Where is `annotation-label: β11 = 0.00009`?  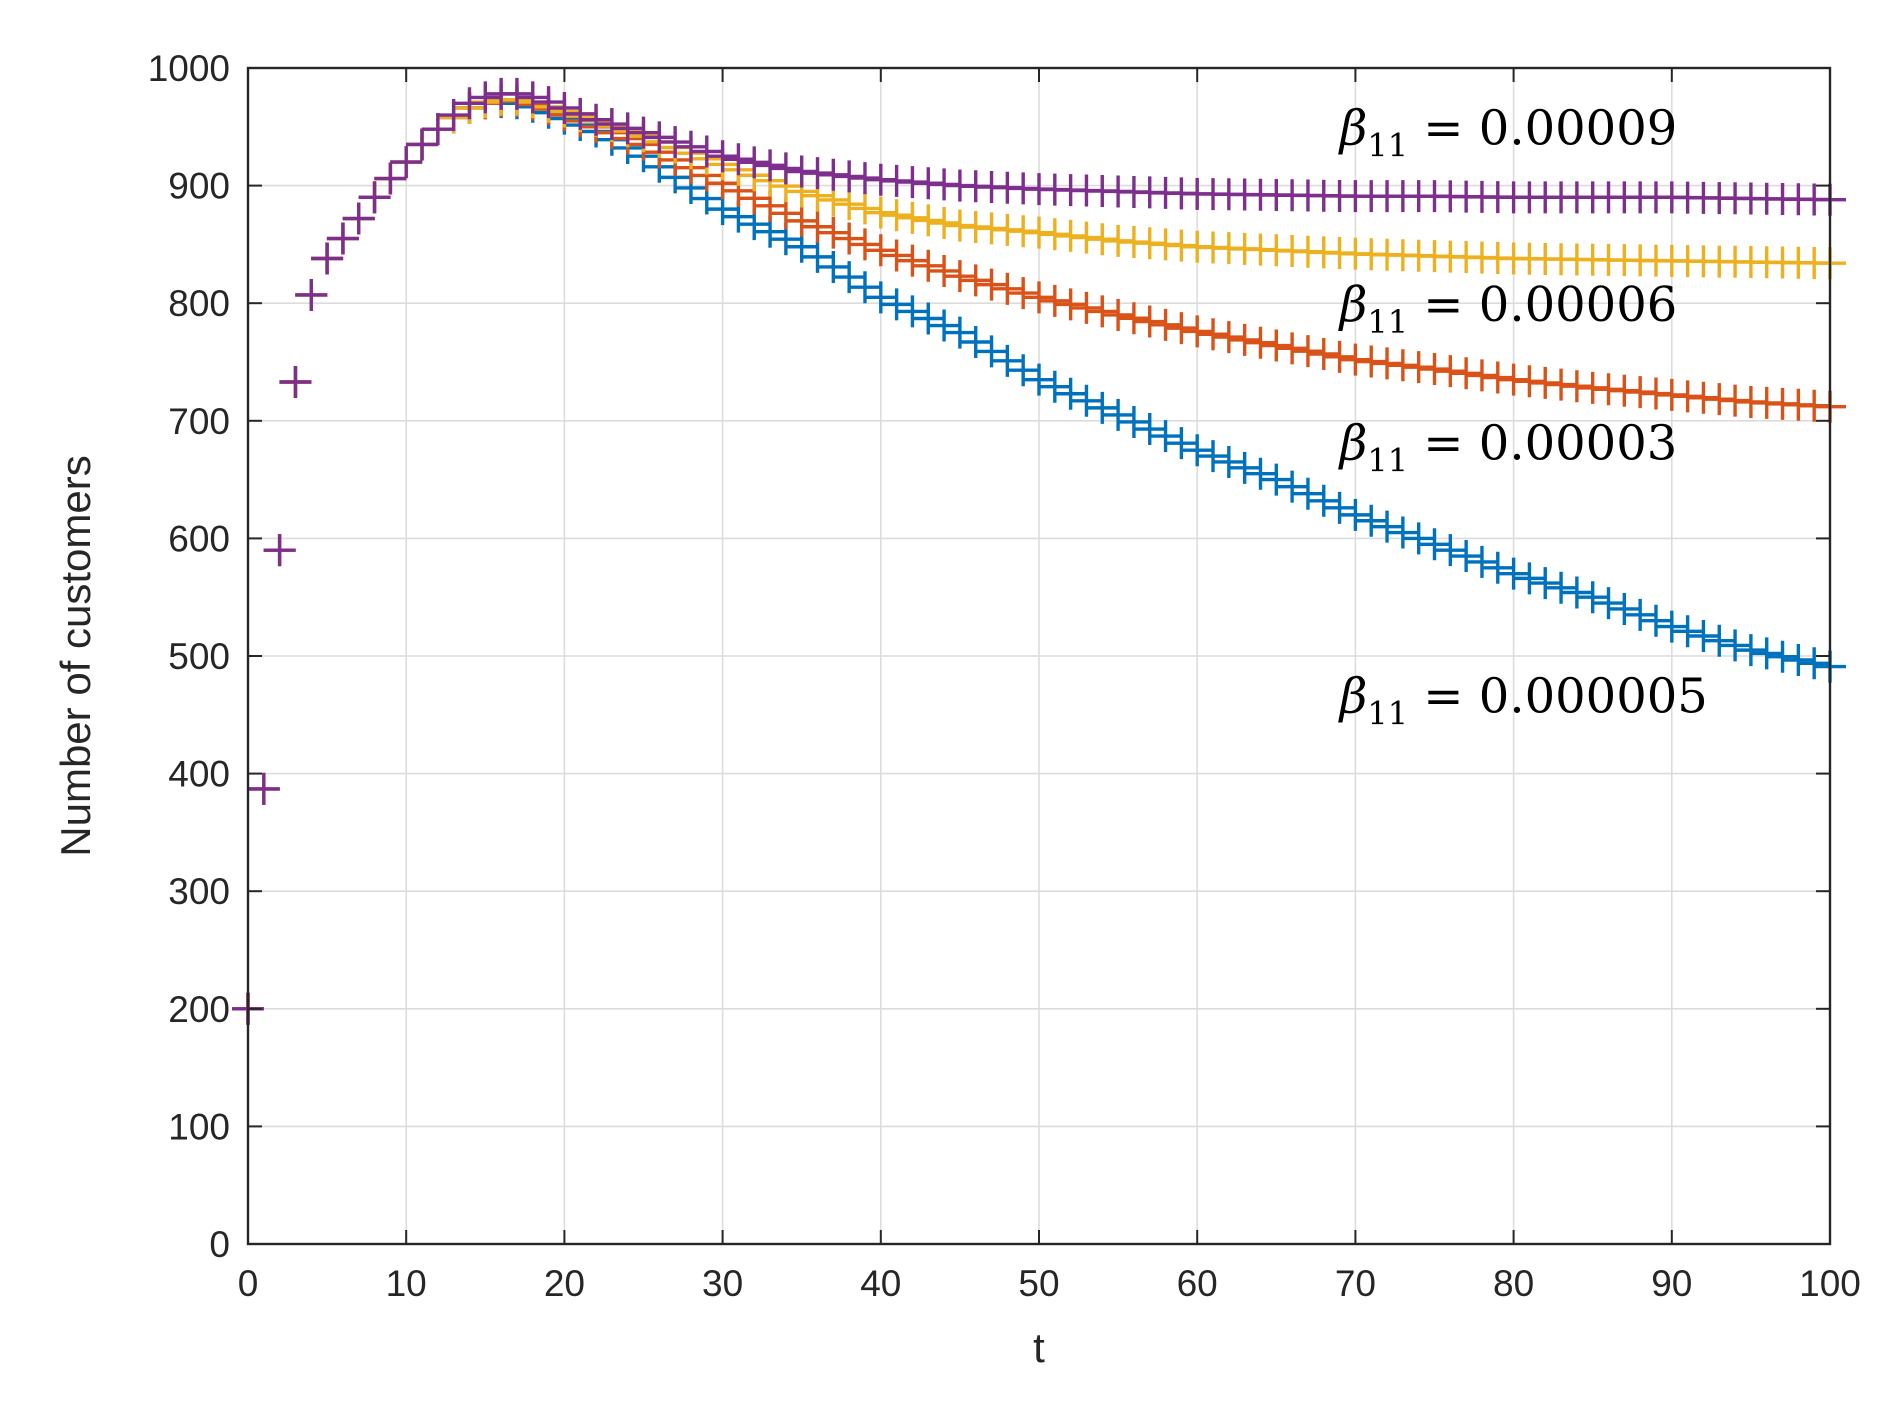 annotation-label: β11 = 0.00009 is located at coordinates (1508, 132).